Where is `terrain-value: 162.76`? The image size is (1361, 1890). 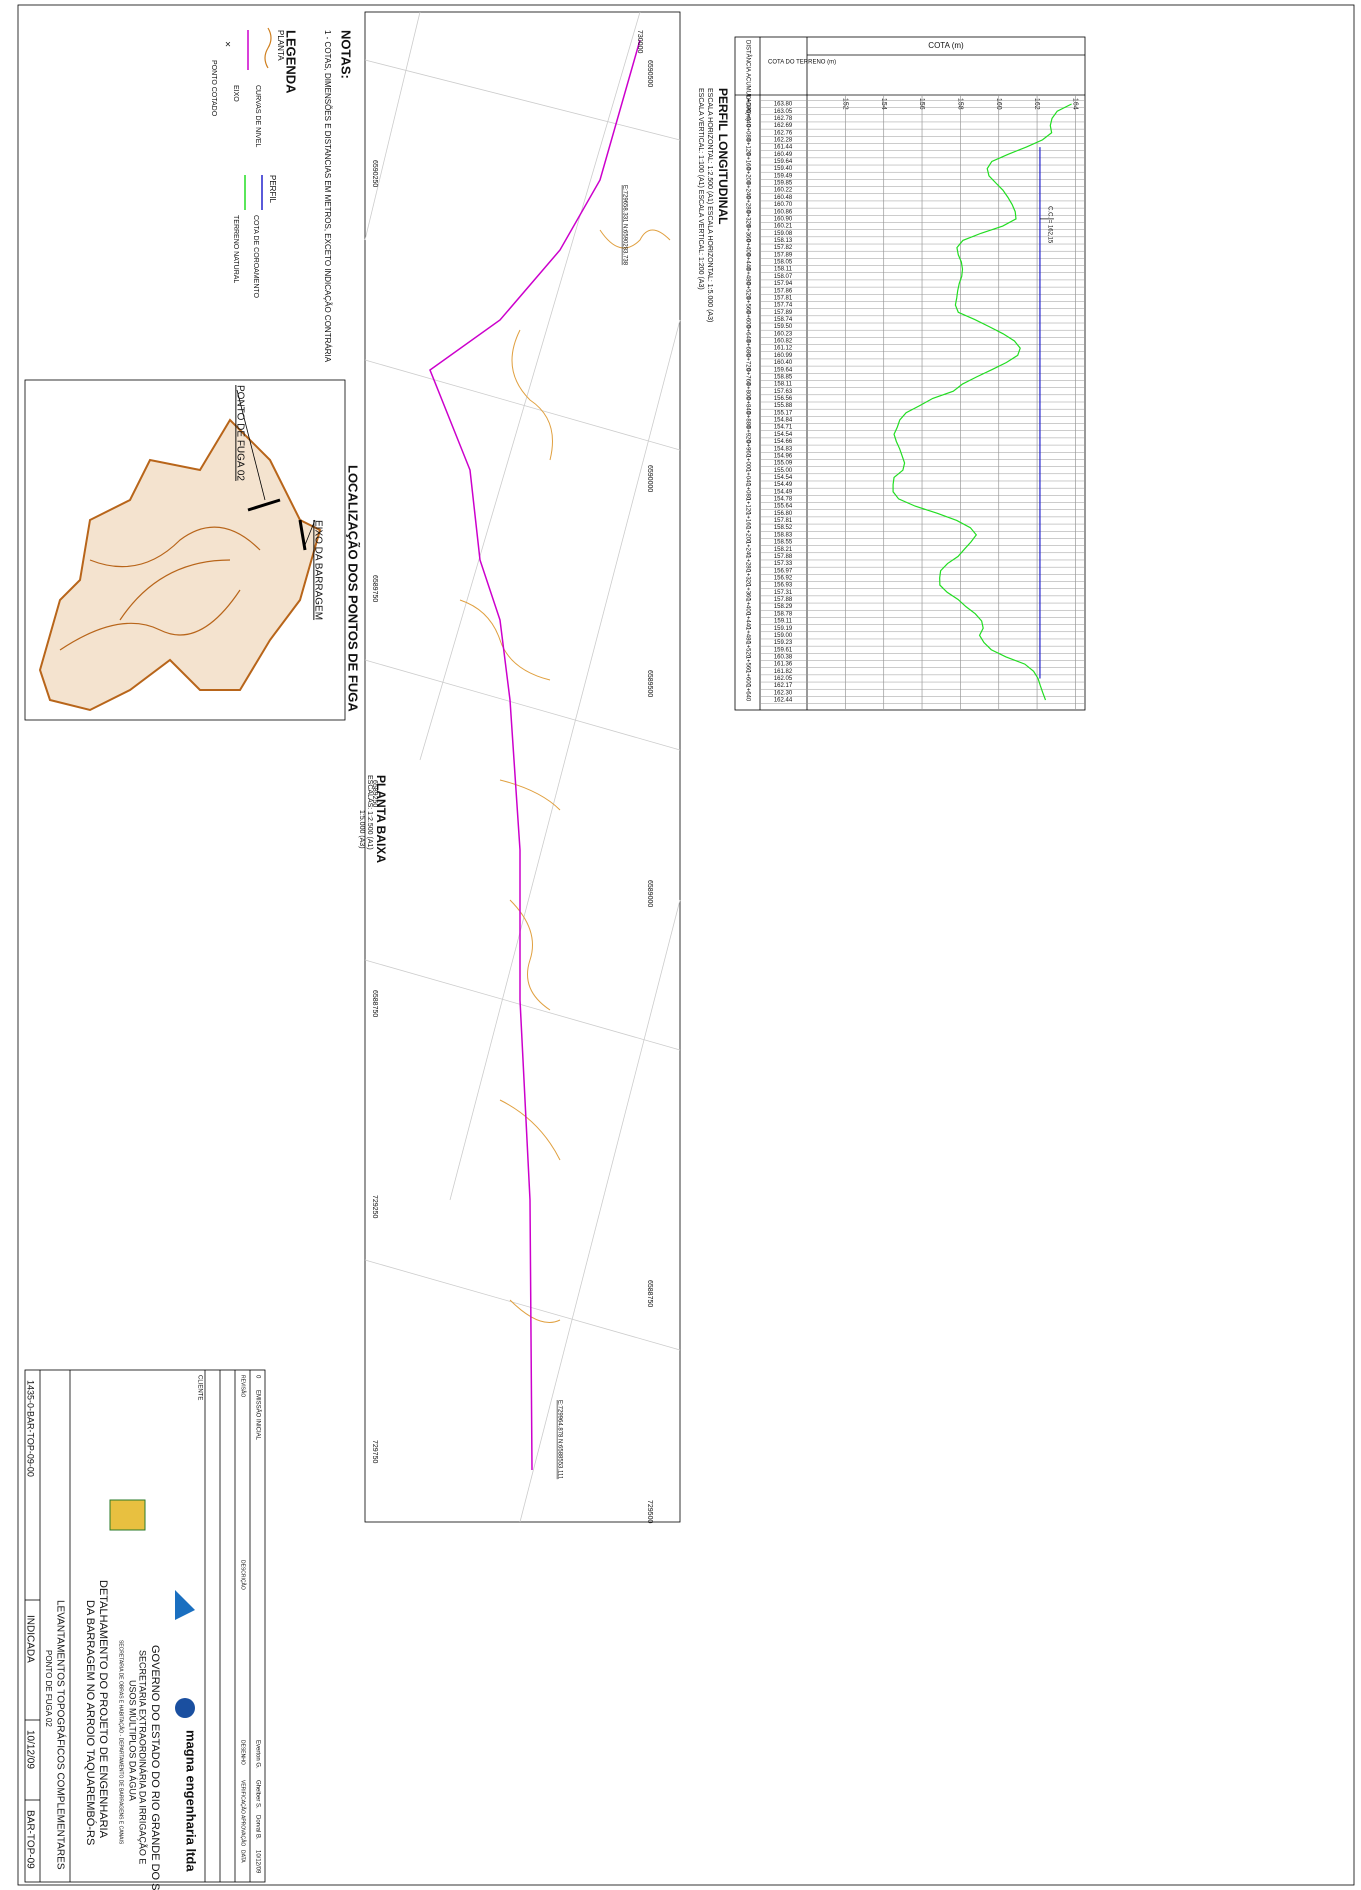 terrain-value: 162.76 is located at coordinates (783, 133).